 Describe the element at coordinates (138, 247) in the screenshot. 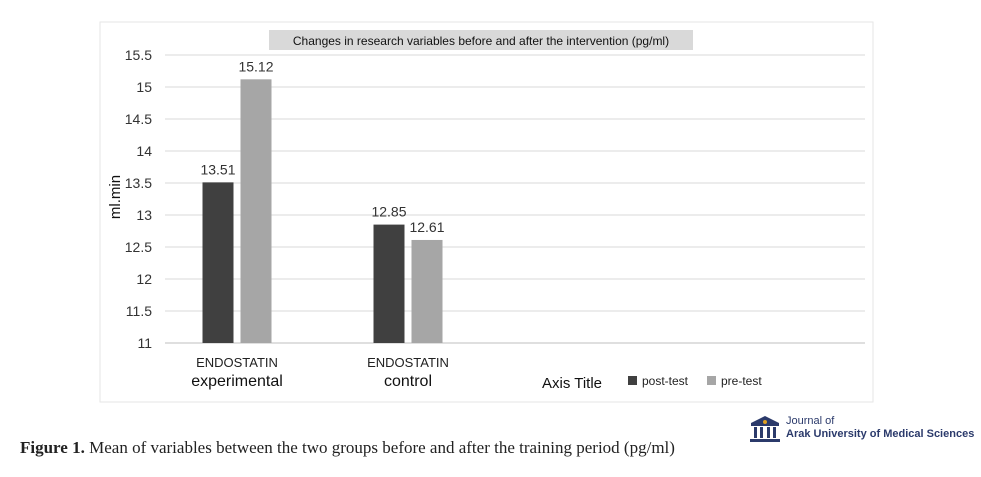

I see `y-tick-label: 12.5` at that location.